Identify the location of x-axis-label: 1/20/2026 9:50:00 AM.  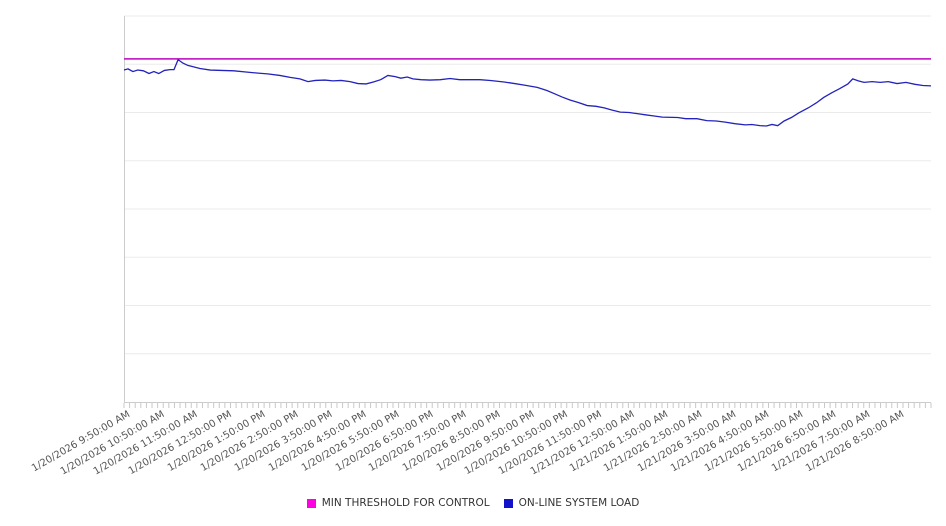
(81, 442).